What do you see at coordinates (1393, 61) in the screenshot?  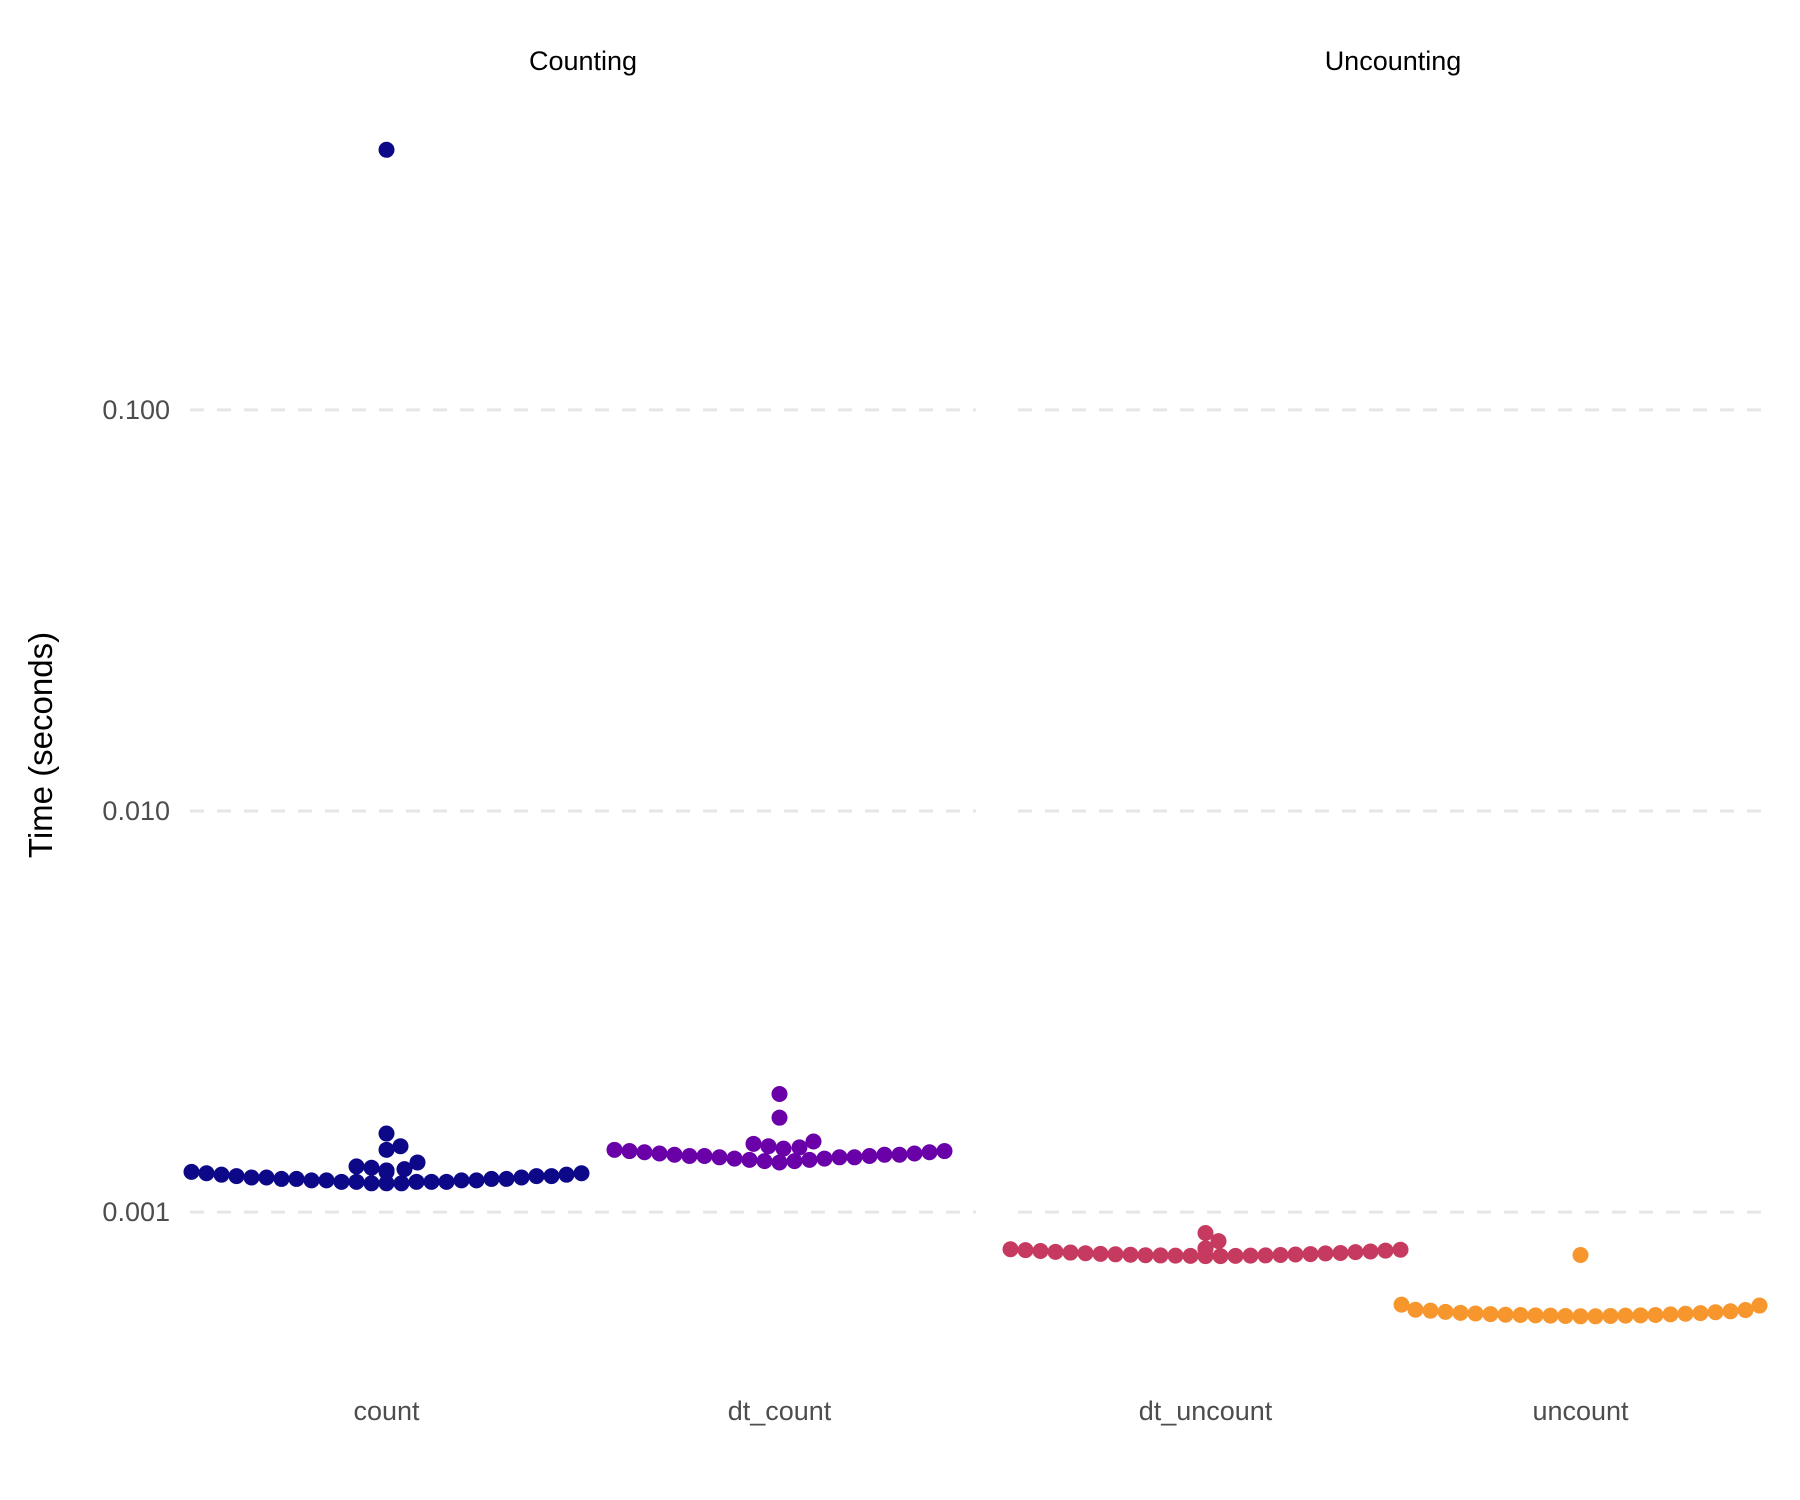 I see `strip-label: Uncounting` at bounding box center [1393, 61].